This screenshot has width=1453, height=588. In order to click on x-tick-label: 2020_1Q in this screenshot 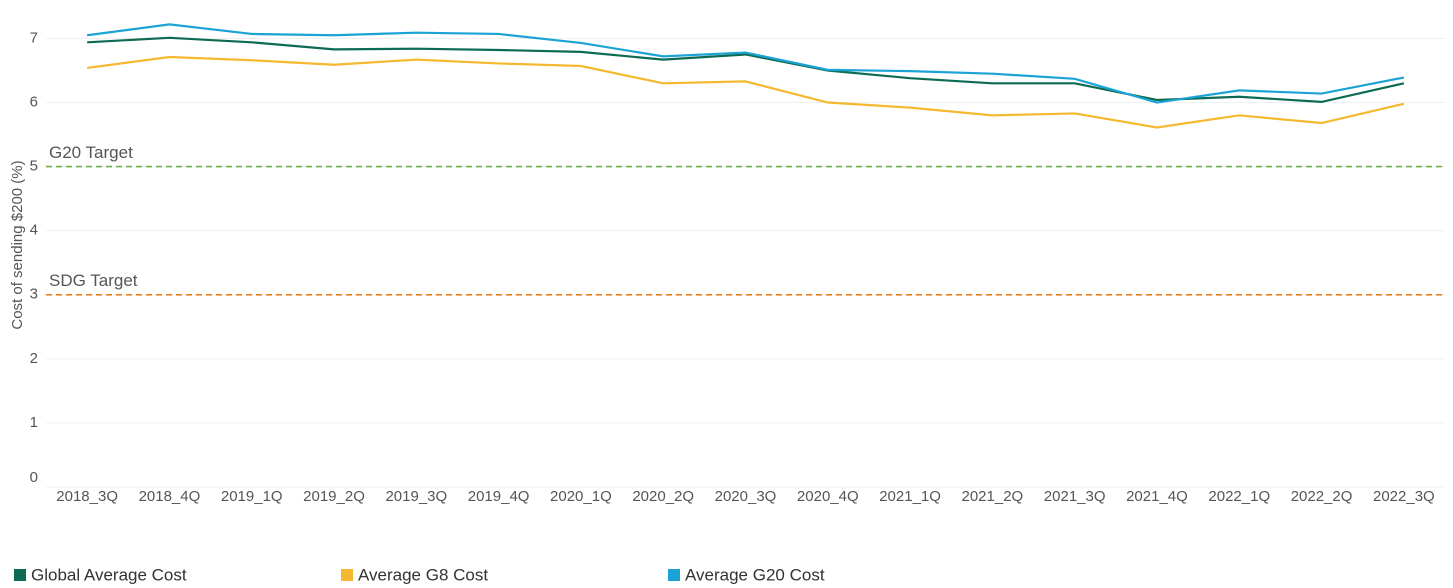, I will do `click(581, 496)`.